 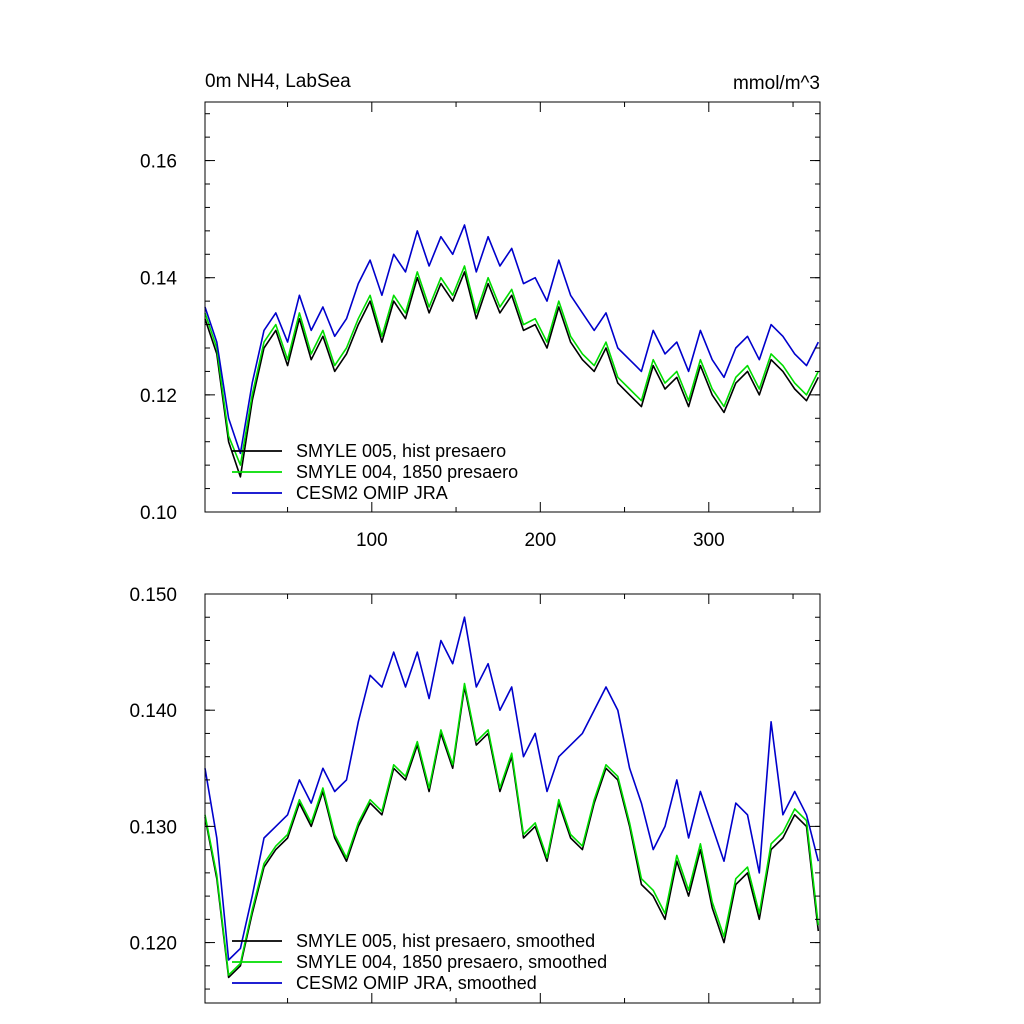 I want to click on legend-label: SMYLE 005, hist presaero, smoothed, so click(x=445, y=941).